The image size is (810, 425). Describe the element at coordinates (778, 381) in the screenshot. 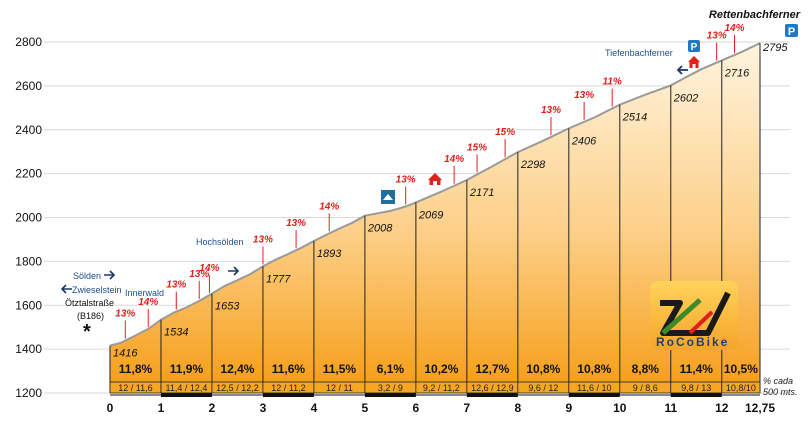

I see `footnote-line1: % cada` at that location.